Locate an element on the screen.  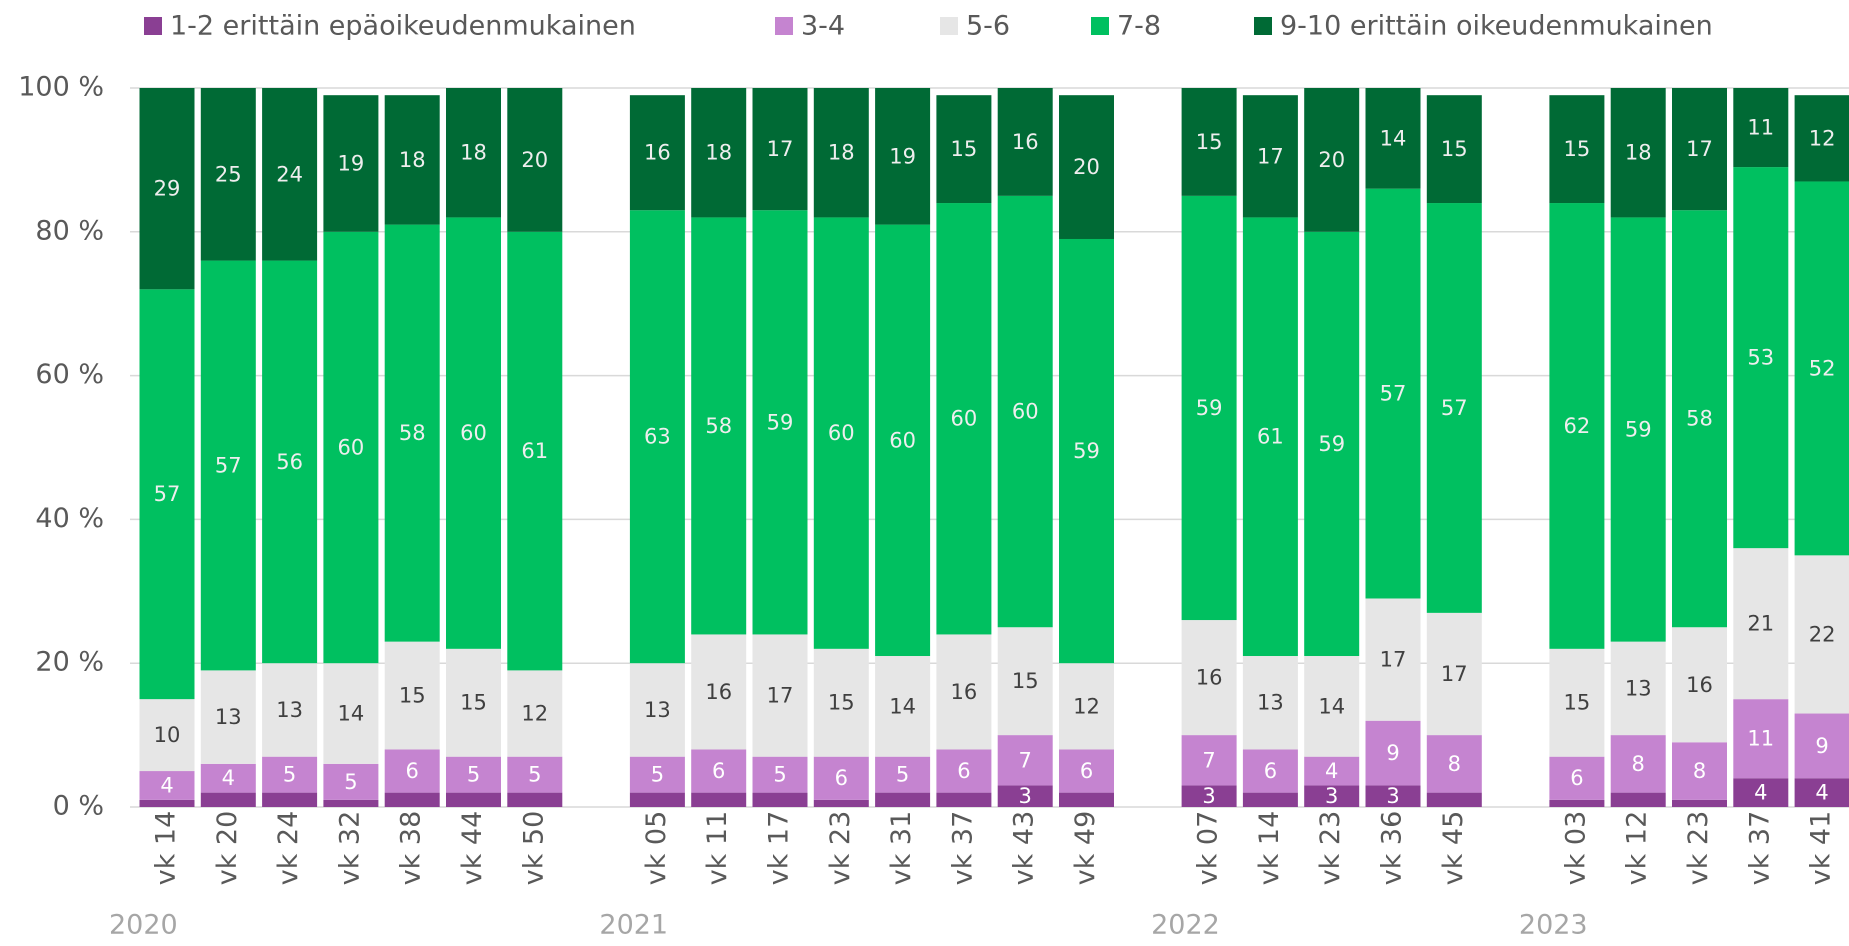
data-label: 19 is located at coordinates (351, 163).